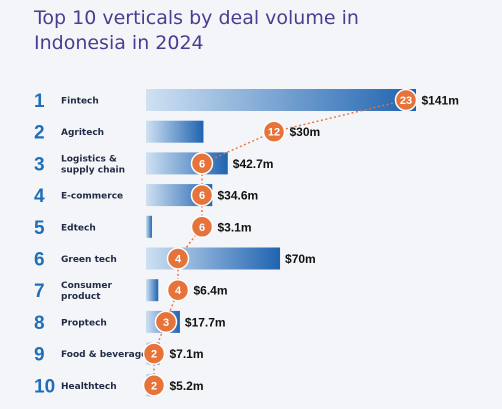  I want to click on value-label: $3.1m, so click(235, 227).